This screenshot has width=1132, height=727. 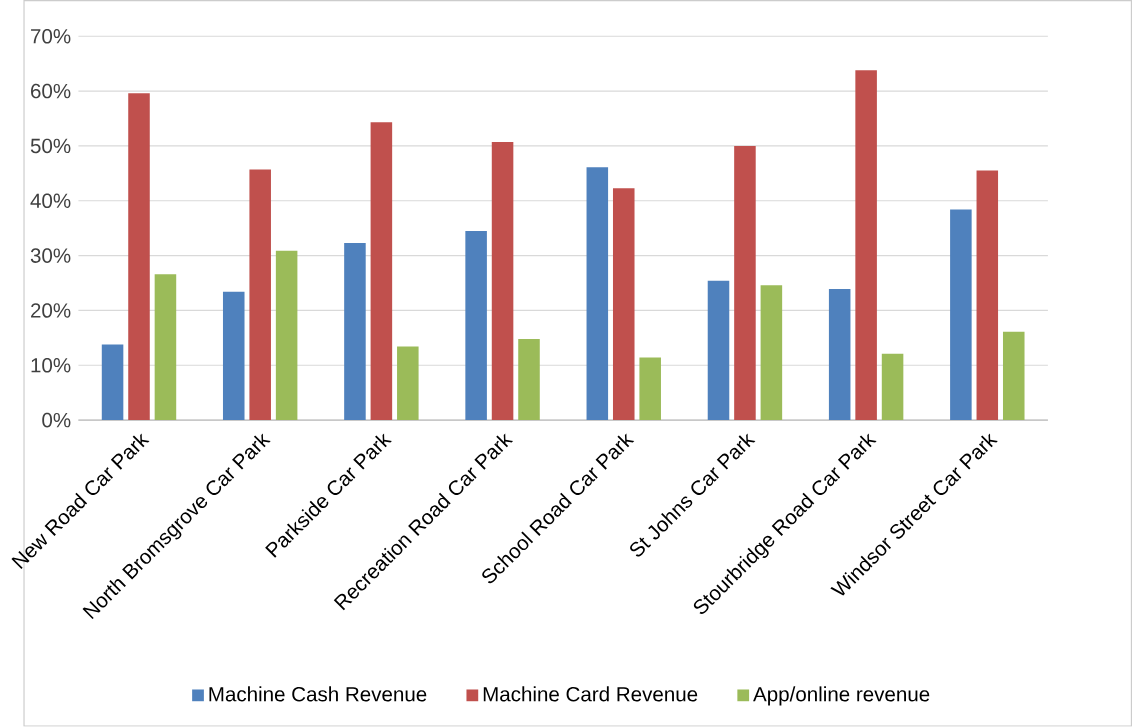 What do you see at coordinates (51, 310) in the screenshot?
I see `y-tick-label: 20%` at bounding box center [51, 310].